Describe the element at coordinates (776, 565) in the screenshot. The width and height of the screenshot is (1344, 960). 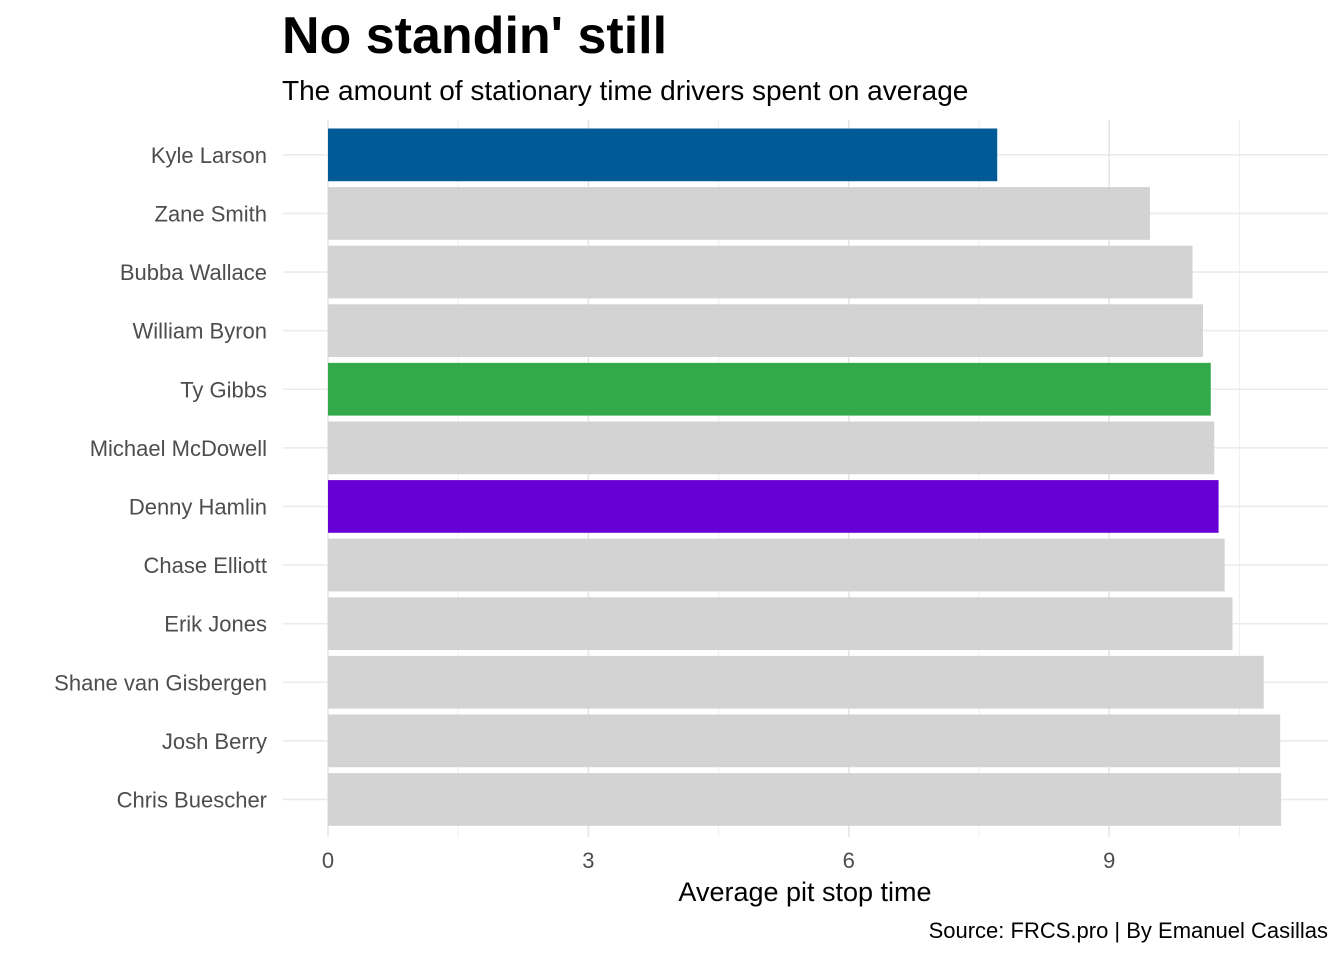
I see `bar-chase-elliott` at that location.